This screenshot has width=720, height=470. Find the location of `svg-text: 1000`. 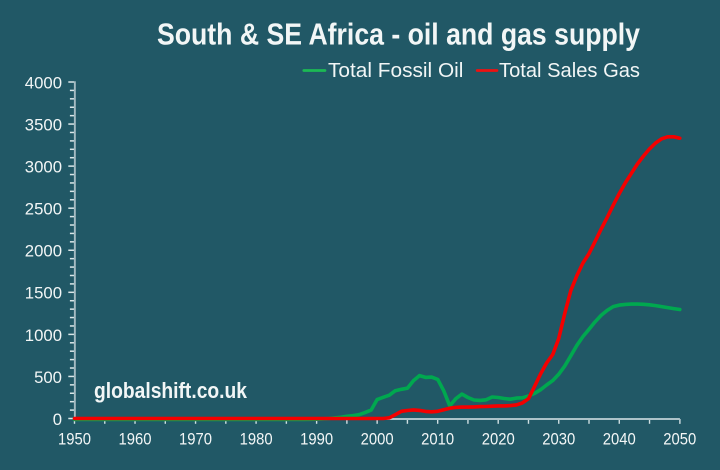

svg-text: 1000 is located at coordinates (43, 335).